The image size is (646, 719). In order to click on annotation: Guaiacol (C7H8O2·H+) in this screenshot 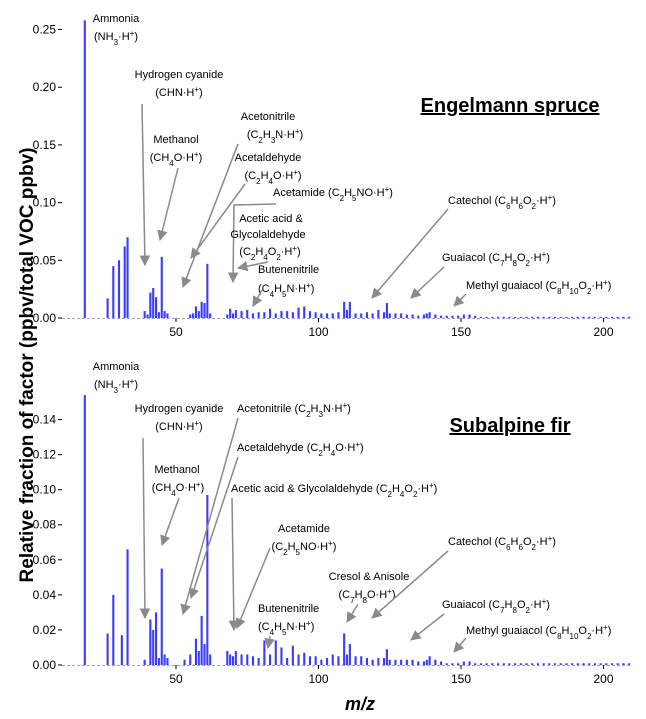, I will do `click(480, 274)`.